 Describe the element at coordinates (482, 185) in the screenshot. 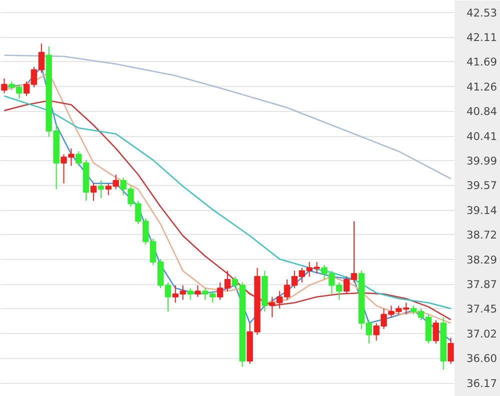

I see `y-tick-label: 39.57` at that location.